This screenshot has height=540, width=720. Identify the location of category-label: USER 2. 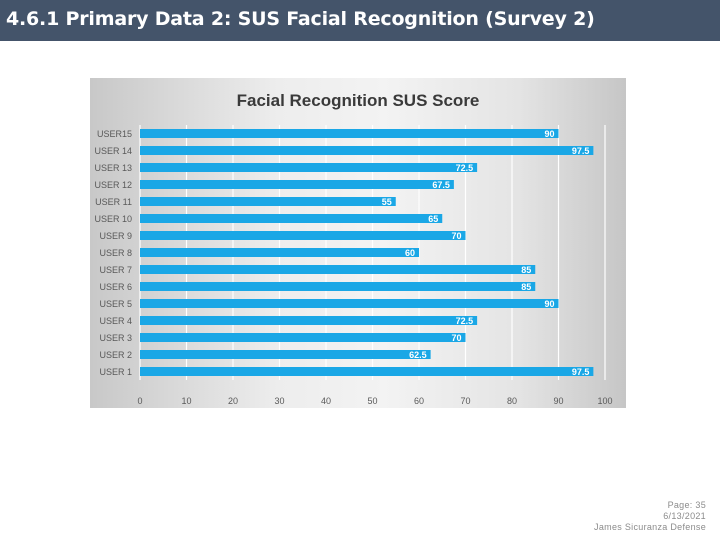
(115, 355).